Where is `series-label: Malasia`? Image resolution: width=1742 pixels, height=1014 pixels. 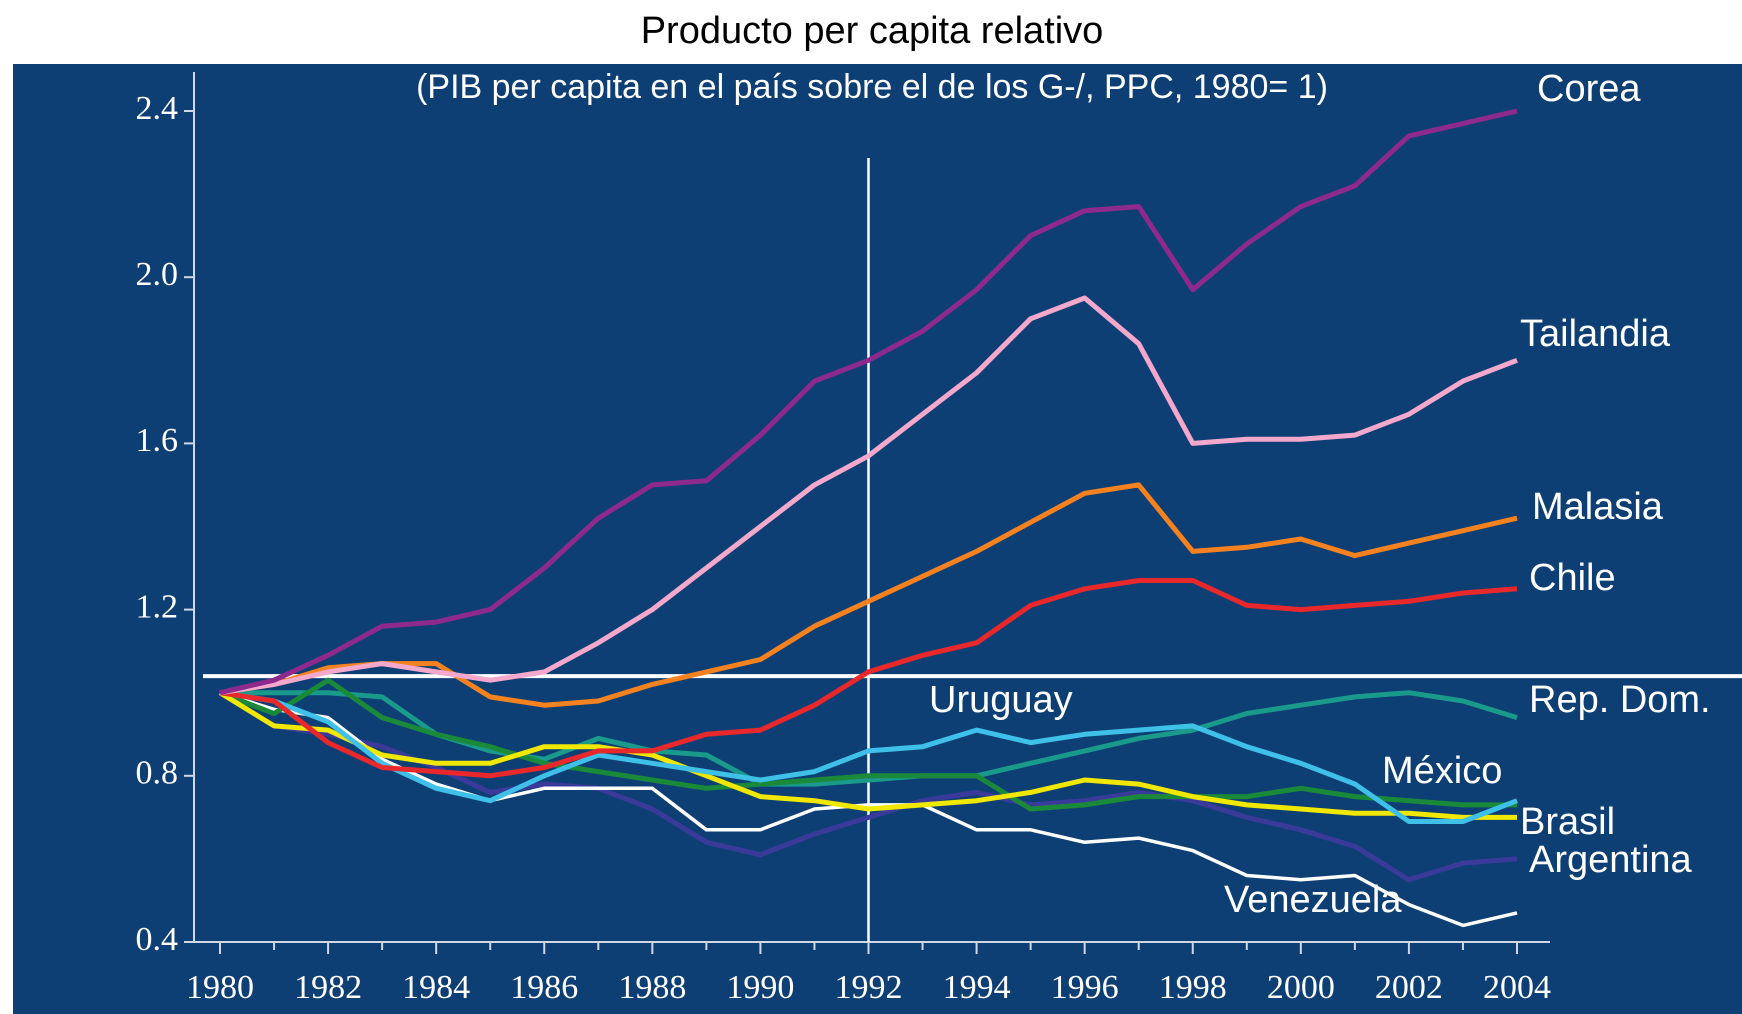
series-label: Malasia is located at coordinates (1598, 507).